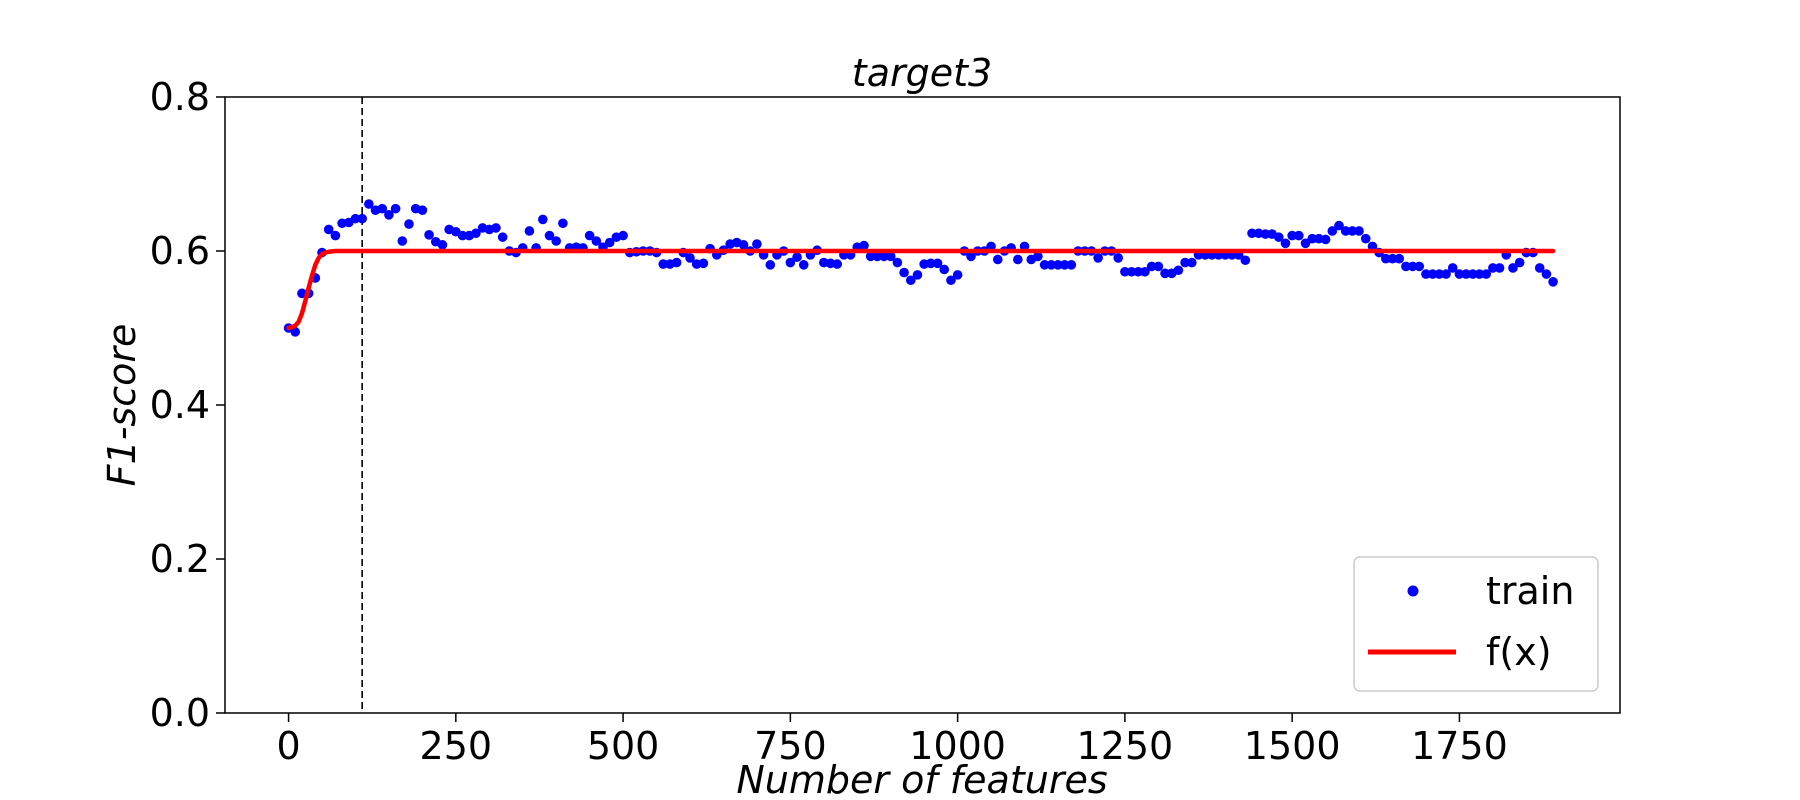  What do you see at coordinates (1125, 746) in the screenshot?
I see `x-tick-label: 1250` at bounding box center [1125, 746].